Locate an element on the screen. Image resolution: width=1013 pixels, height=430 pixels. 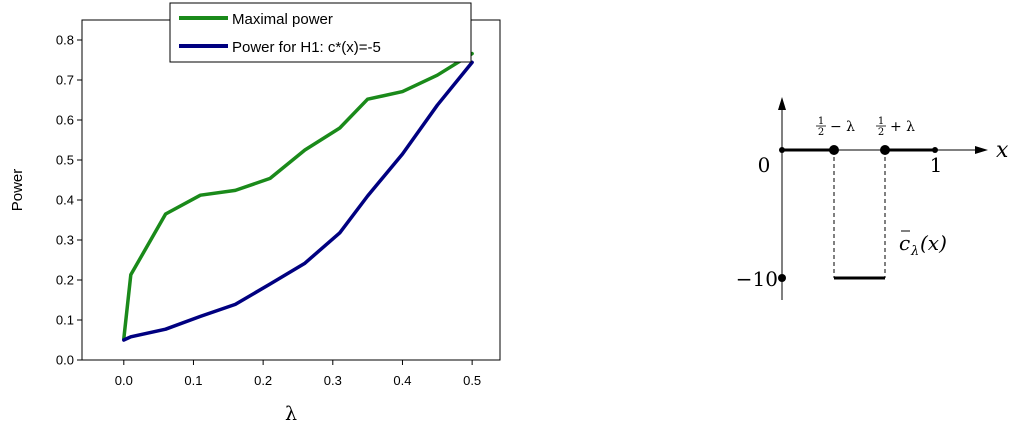
one-label: 1 is located at coordinates (936, 165).